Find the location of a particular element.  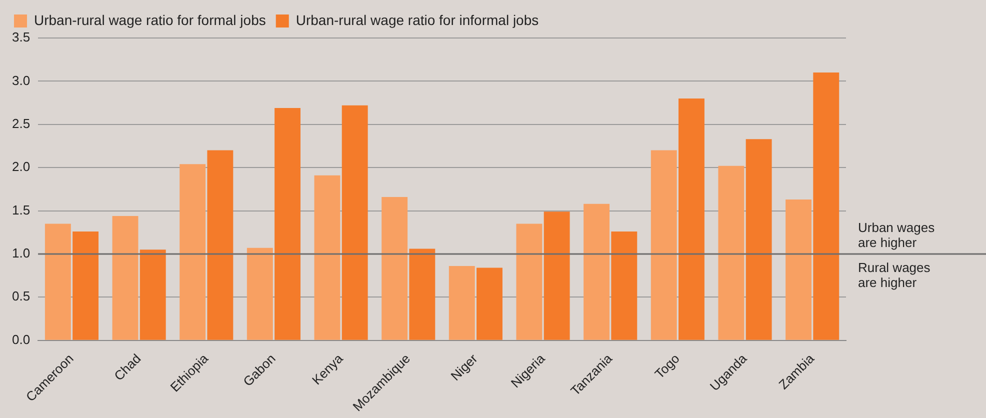

y-tick-label: 3.5 is located at coordinates (21, 37).